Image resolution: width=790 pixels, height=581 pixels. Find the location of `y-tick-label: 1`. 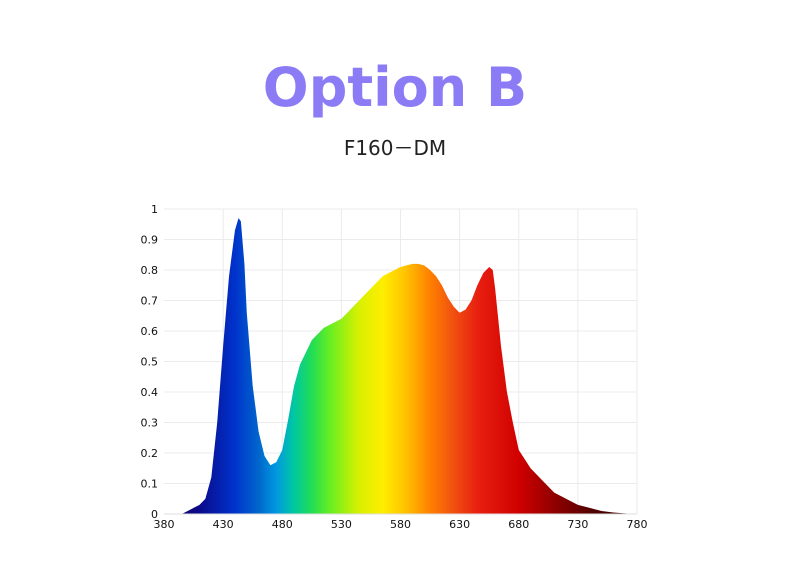

y-tick-label: 1 is located at coordinates (154, 209).